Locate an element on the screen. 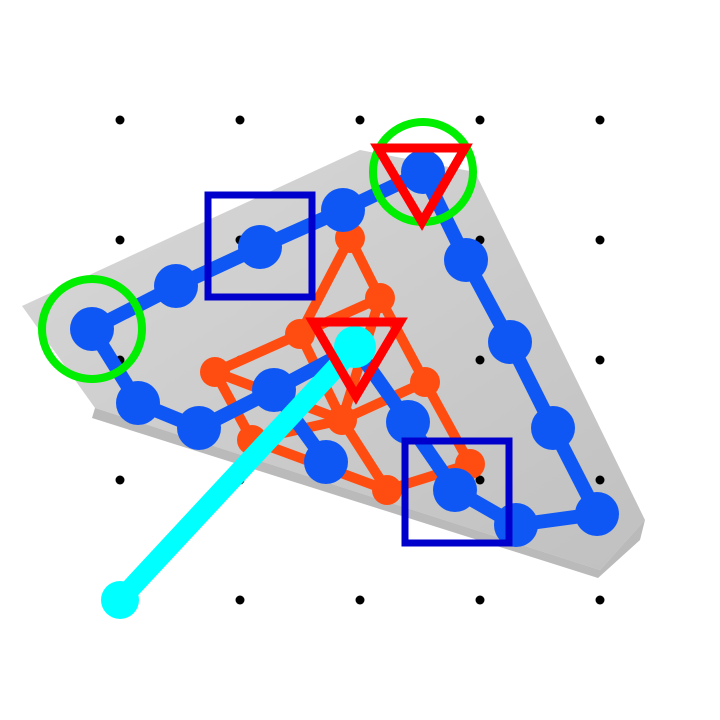 The image size is (720, 720). circle-marker is located at coordinates (92, 329).